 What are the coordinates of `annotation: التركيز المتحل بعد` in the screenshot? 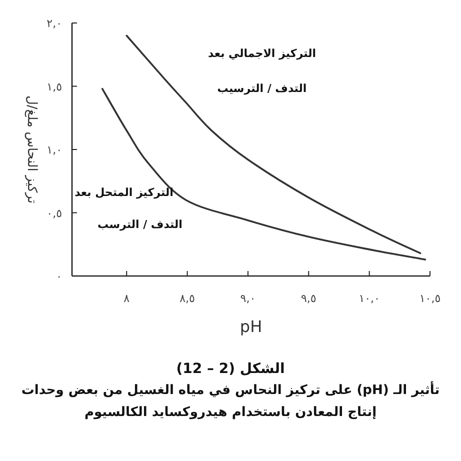 It's located at (124, 192).